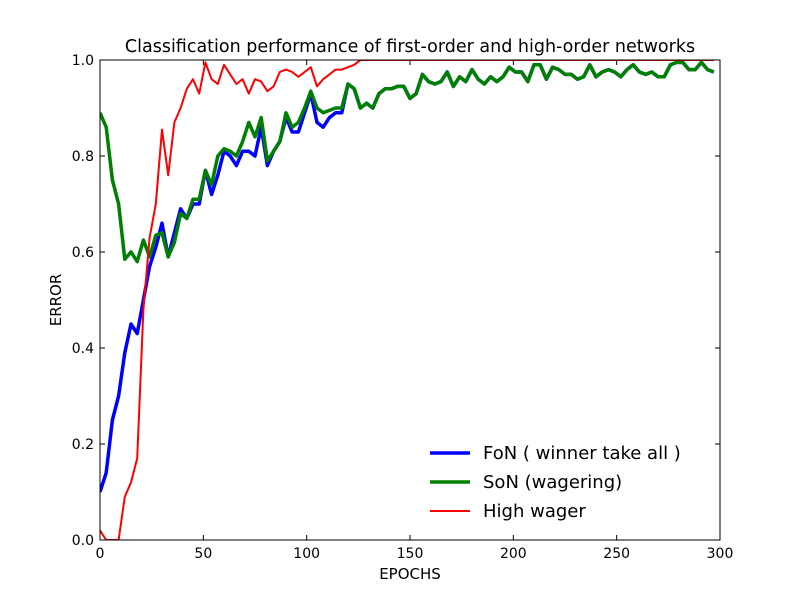 This screenshot has width=800, height=600. I want to click on y-tick-label: 0.4, so click(83, 349).